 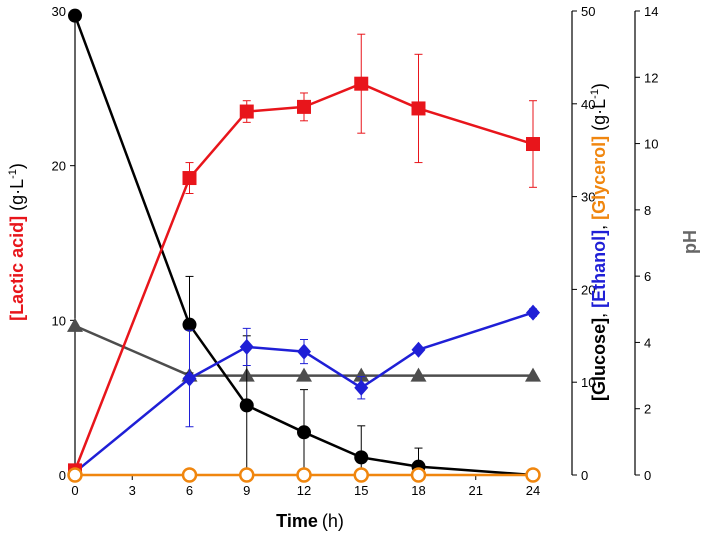 What do you see at coordinates (651, 11) in the screenshot?
I see `right-axis-tick-label: 14` at bounding box center [651, 11].